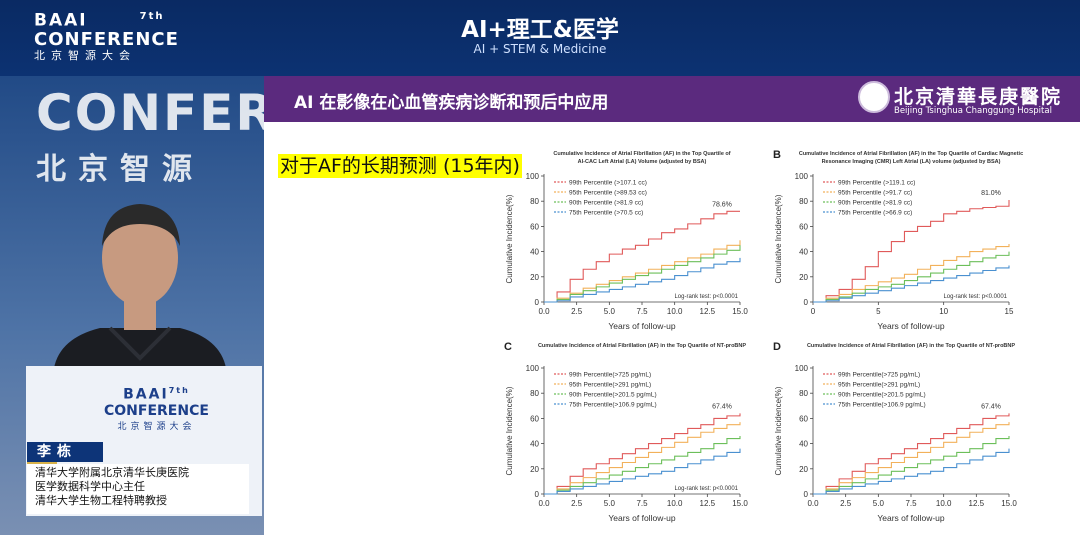  I want to click on legend-label: 99th Percentile (>119.1 cc), so click(876, 183).